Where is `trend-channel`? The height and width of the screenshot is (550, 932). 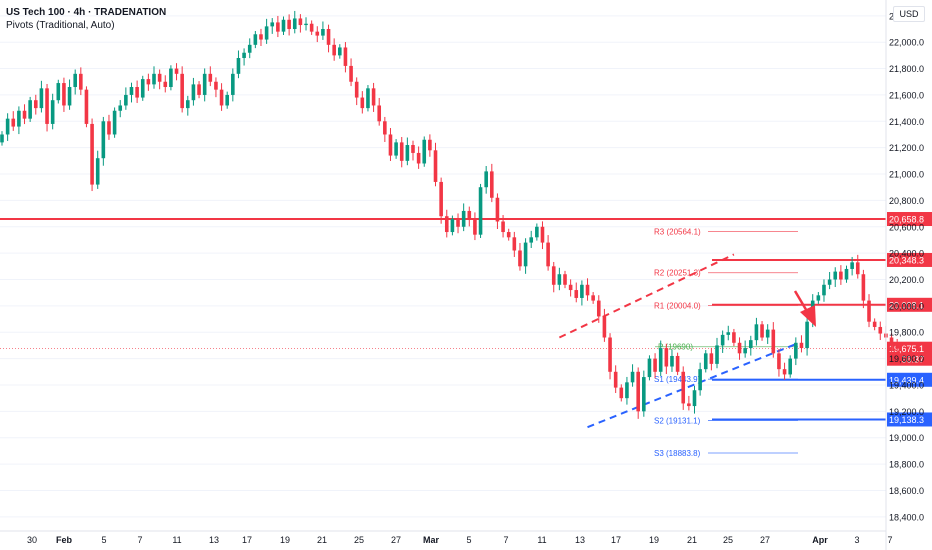 trend-channel is located at coordinates (677, 341).